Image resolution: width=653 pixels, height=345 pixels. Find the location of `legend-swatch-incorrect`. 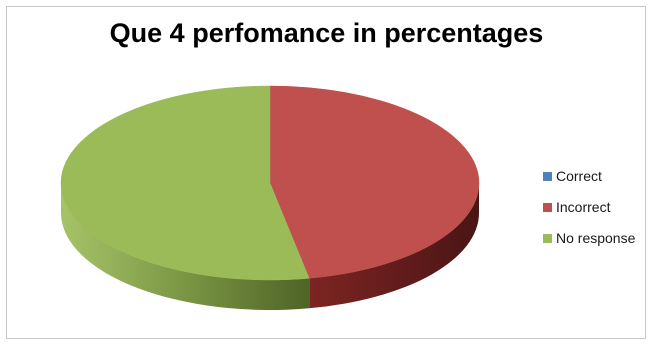

legend-swatch-incorrect is located at coordinates (547, 207).